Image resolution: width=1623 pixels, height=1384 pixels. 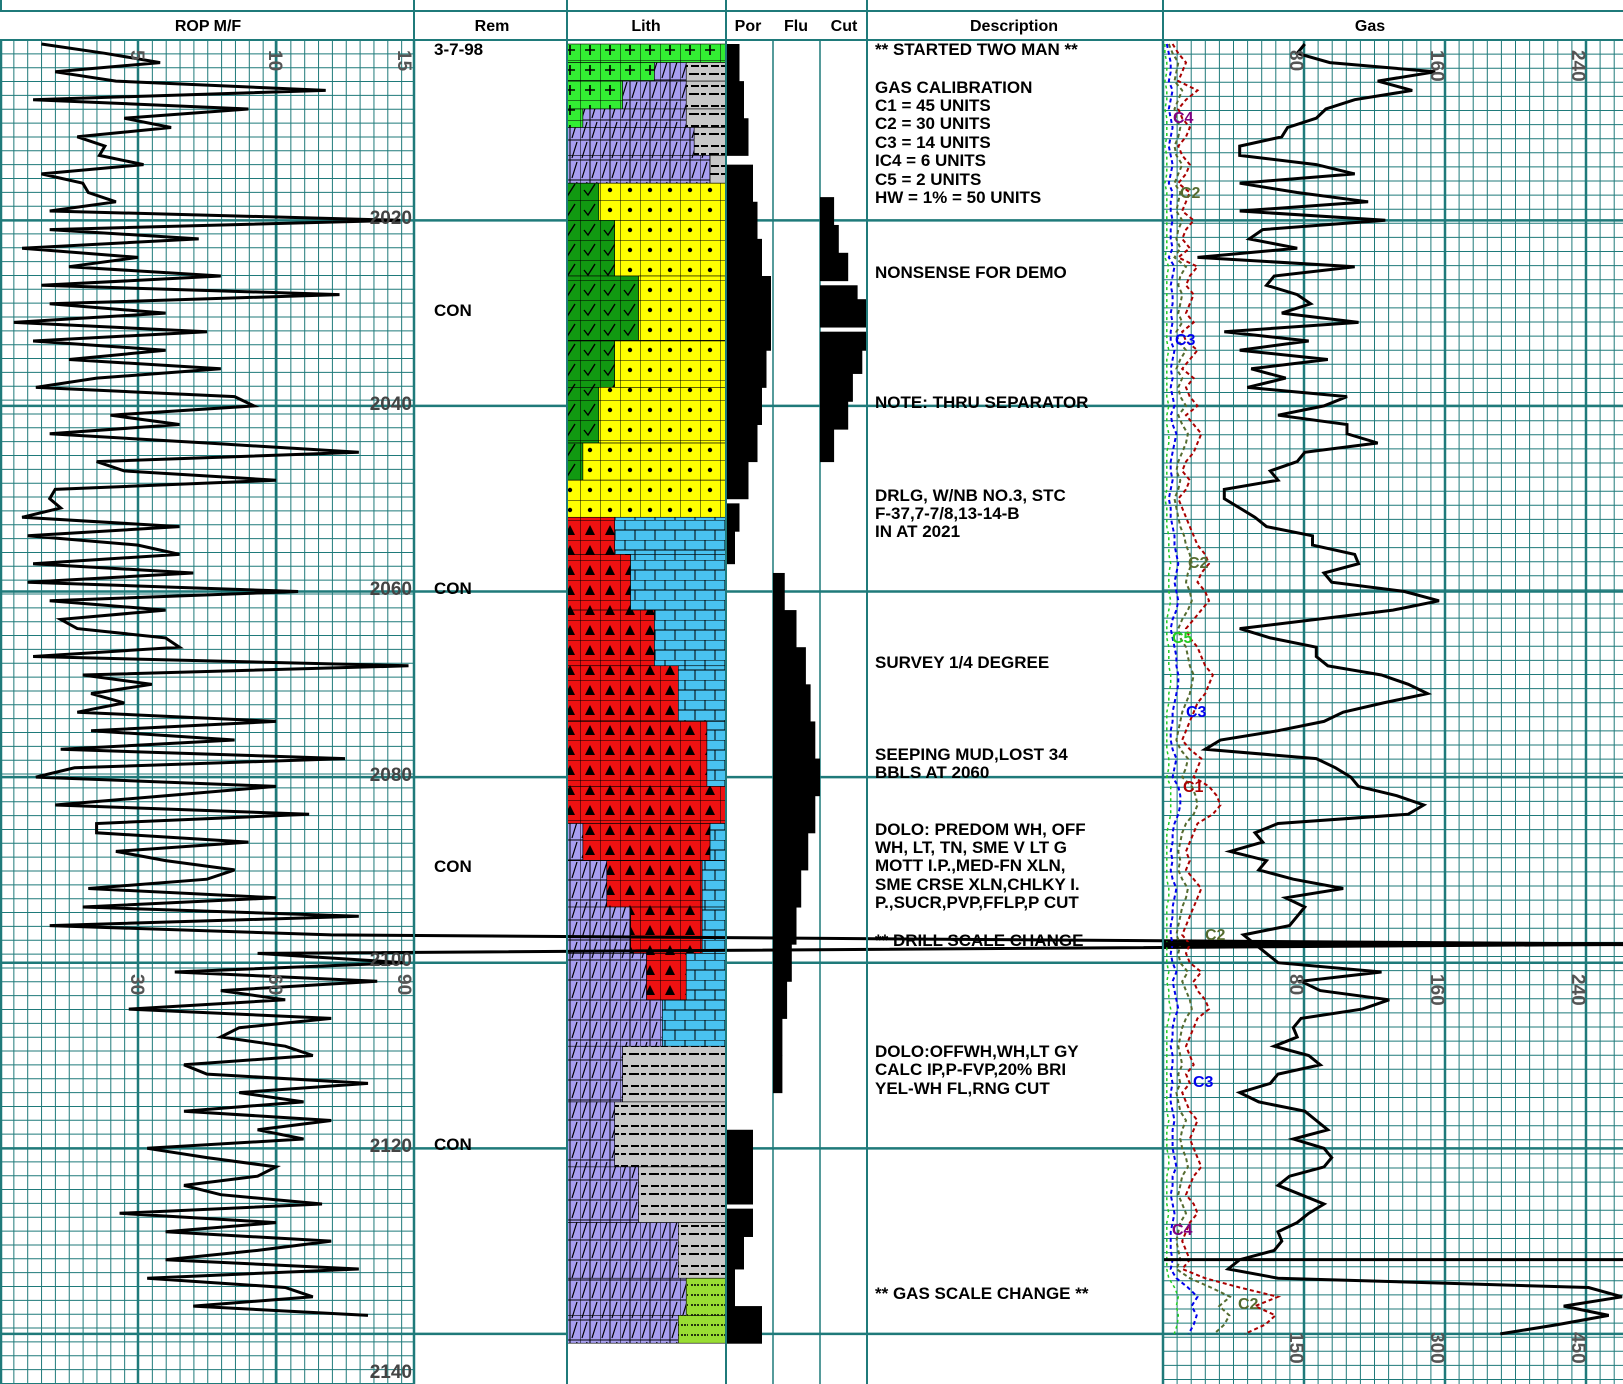 I want to click on rop-scale-lower: 30 60 90, so click(x=270, y=984).